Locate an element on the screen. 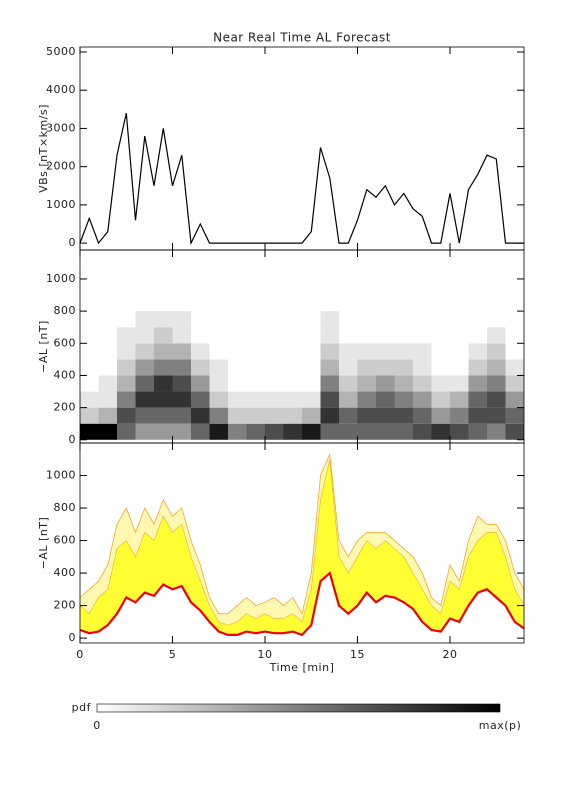 This screenshot has width=576, height=796. y-tick-label: 200 is located at coordinates (65, 407).